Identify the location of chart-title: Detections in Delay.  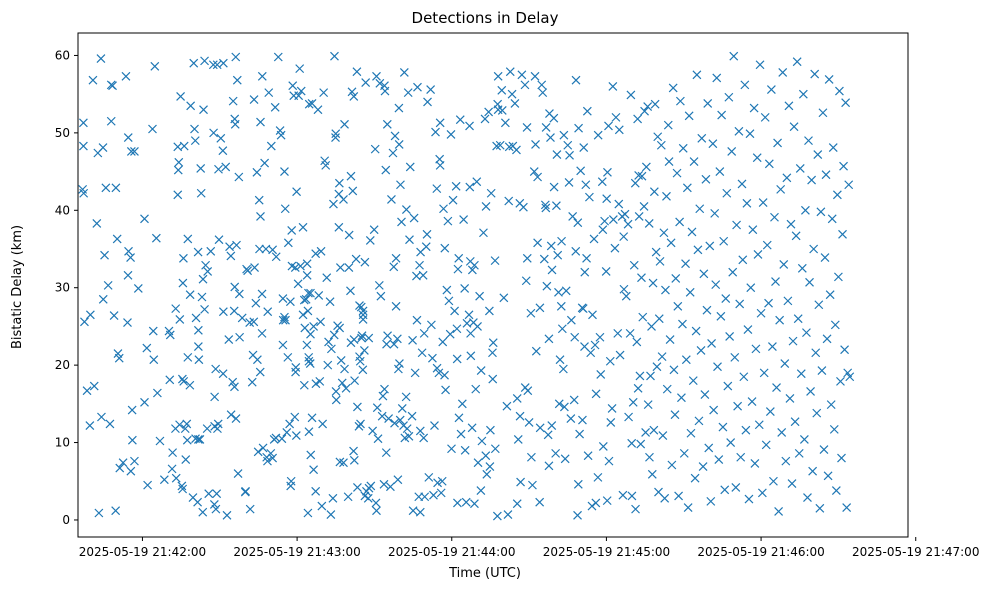
(485, 18).